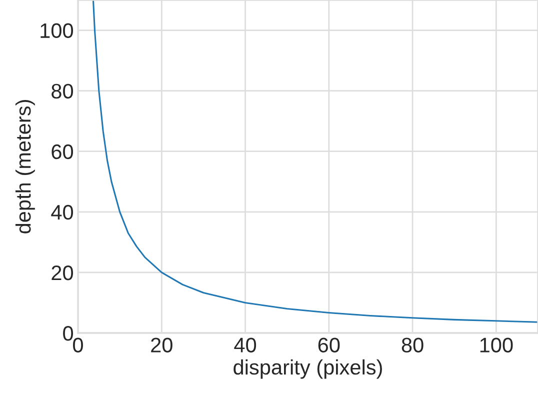  What do you see at coordinates (63, 272) in the screenshot?
I see `y-tick-label: 20` at bounding box center [63, 272].